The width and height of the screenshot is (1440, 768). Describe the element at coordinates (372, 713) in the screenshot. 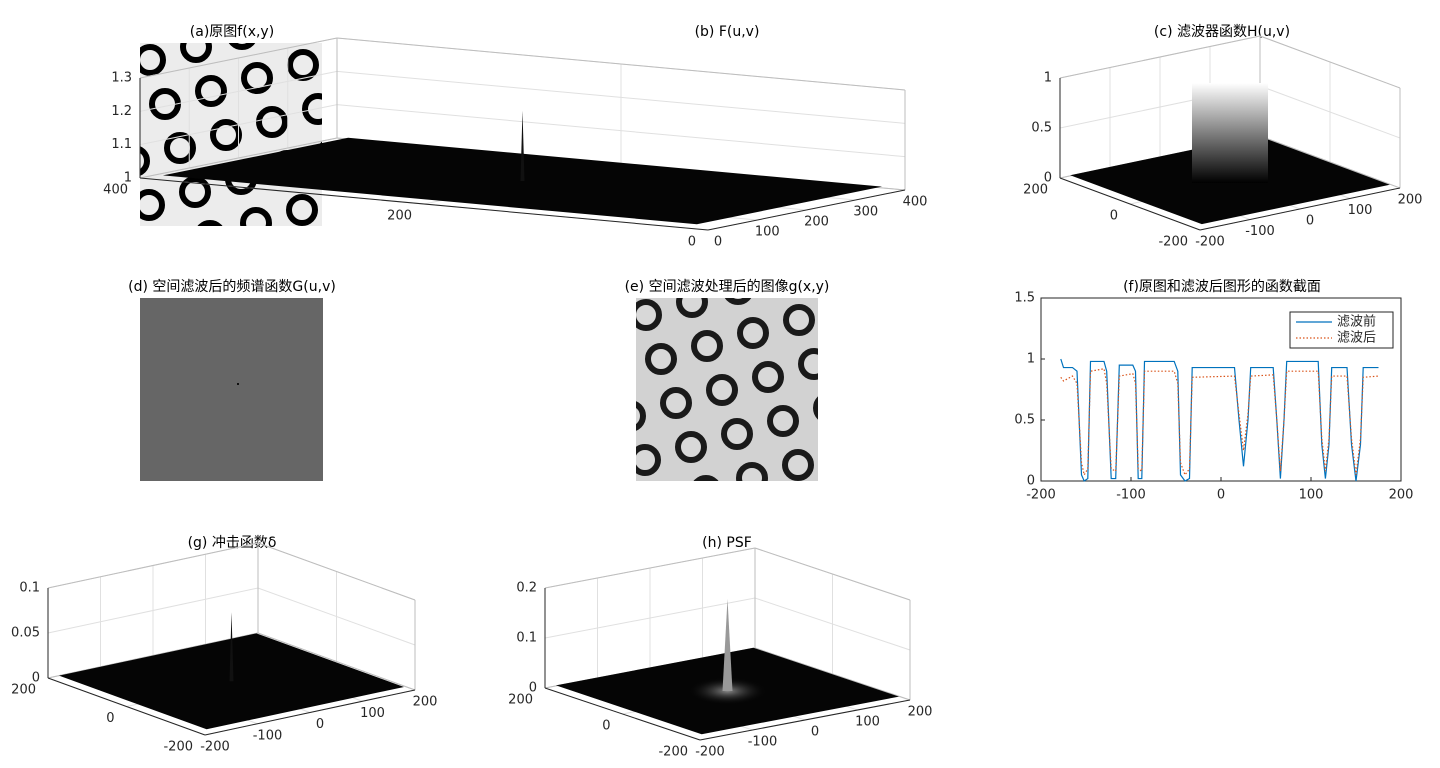

I see `x-tick-label: 100` at that location.